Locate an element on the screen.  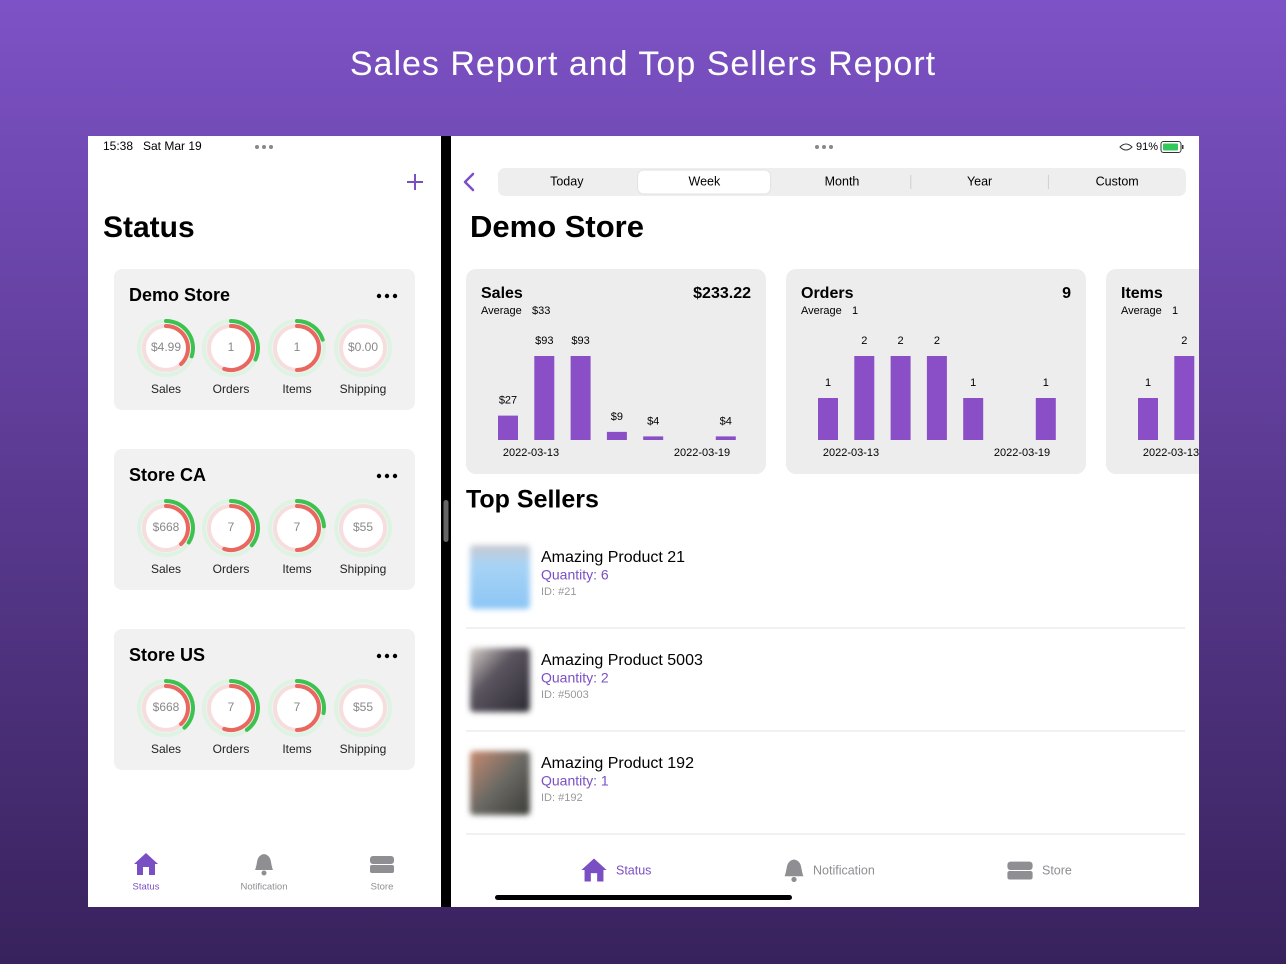
average-label: Average is located at coordinates (821, 311).